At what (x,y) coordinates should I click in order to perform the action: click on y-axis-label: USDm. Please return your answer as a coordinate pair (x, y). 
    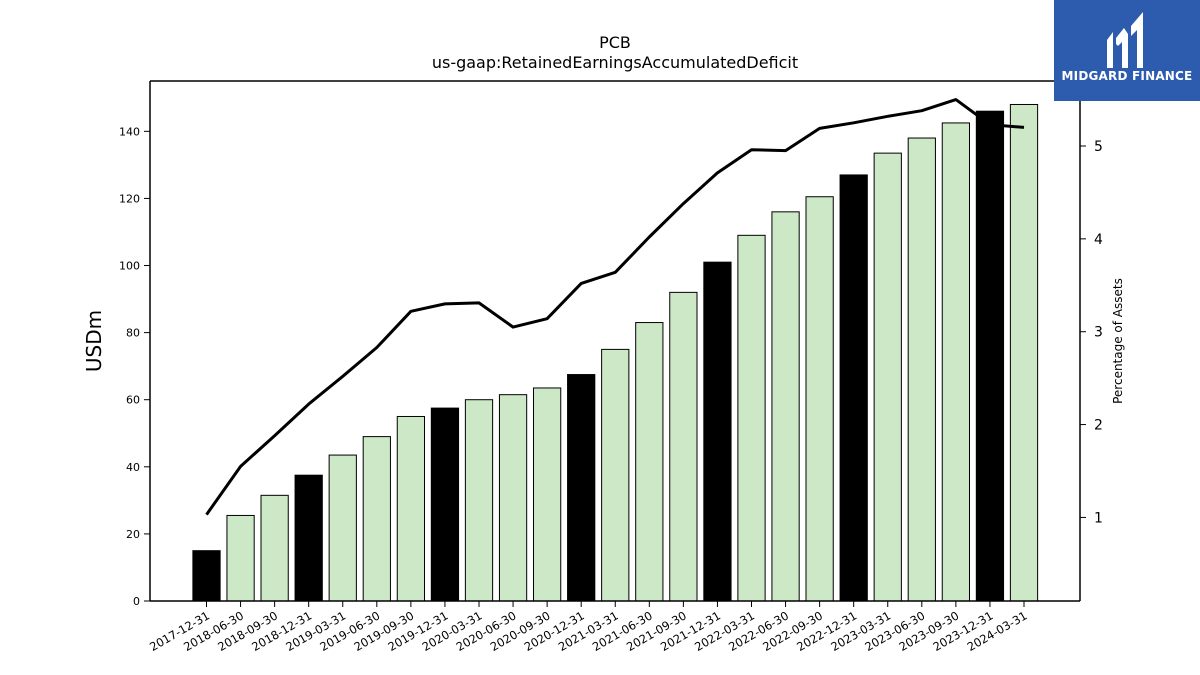
    Looking at the image, I should click on (94, 341).